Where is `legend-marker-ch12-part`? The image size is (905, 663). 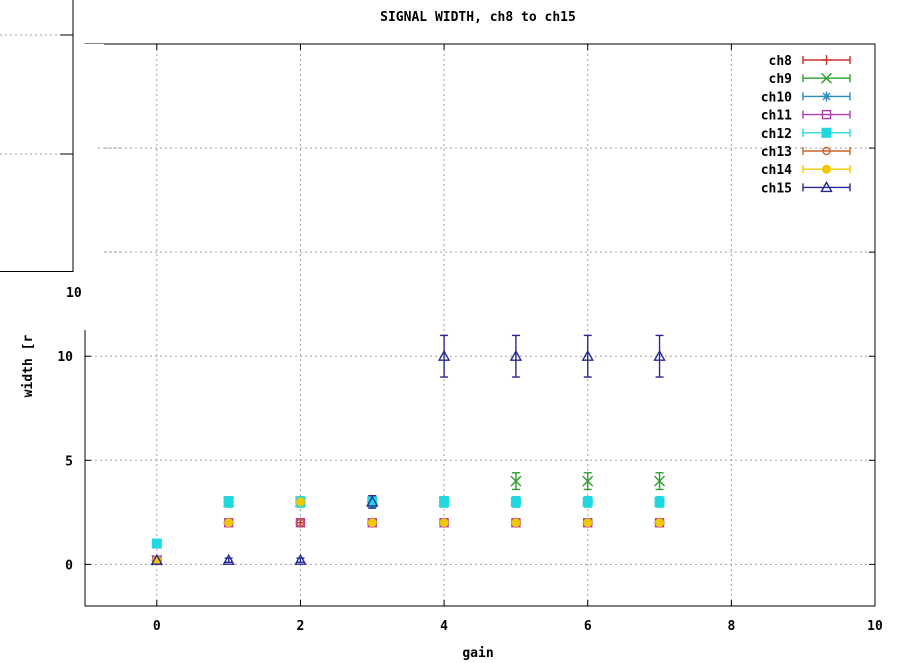
legend-marker-ch12-part is located at coordinates (826, 132).